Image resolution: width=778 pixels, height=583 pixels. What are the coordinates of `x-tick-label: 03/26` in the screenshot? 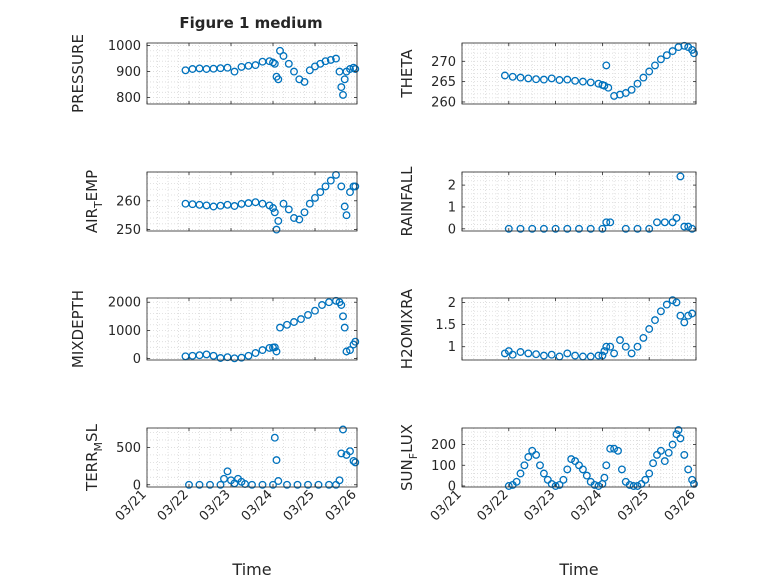 It's located at (680, 505).